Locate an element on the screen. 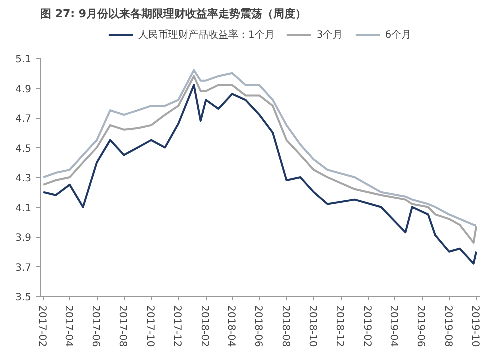  chart-title: 图 27: 9月份以来各期限理财收益率走势震荡（周度） is located at coordinates (173, 14).